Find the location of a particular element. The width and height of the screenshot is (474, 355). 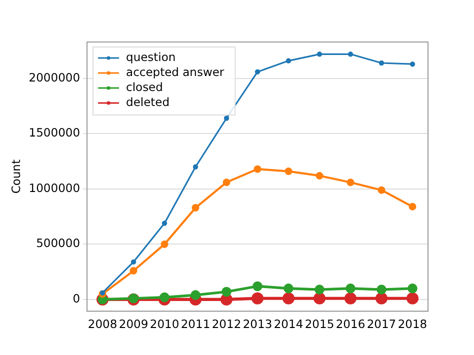

y-axis-title: Count is located at coordinates (15, 176).